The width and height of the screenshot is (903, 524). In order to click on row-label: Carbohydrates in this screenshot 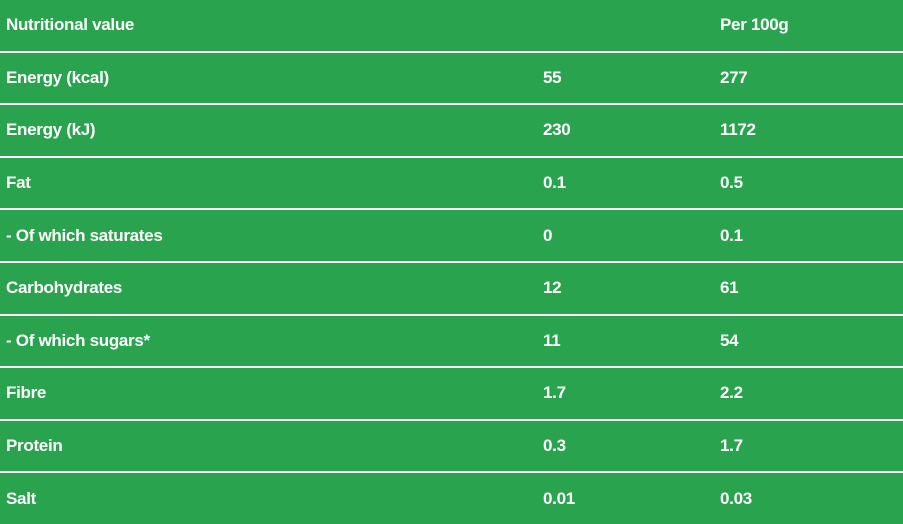, I will do `click(64, 288)`.